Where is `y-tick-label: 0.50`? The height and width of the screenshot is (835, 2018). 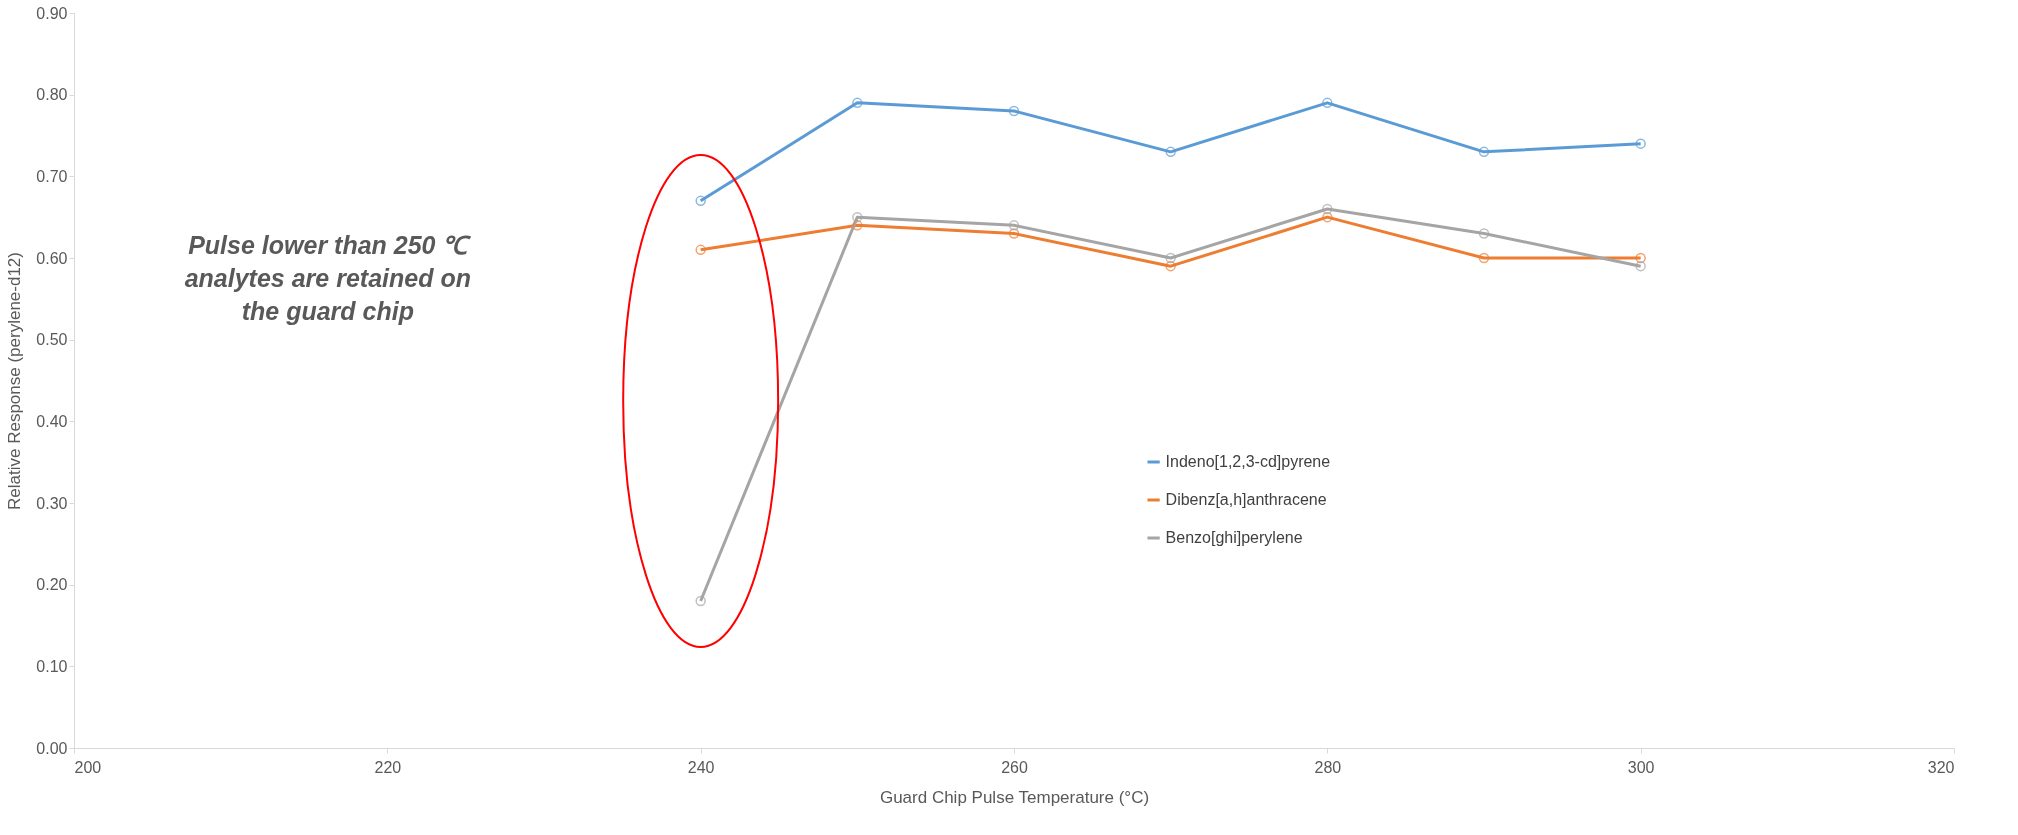 y-tick-label: 0.50 is located at coordinates (52, 340).